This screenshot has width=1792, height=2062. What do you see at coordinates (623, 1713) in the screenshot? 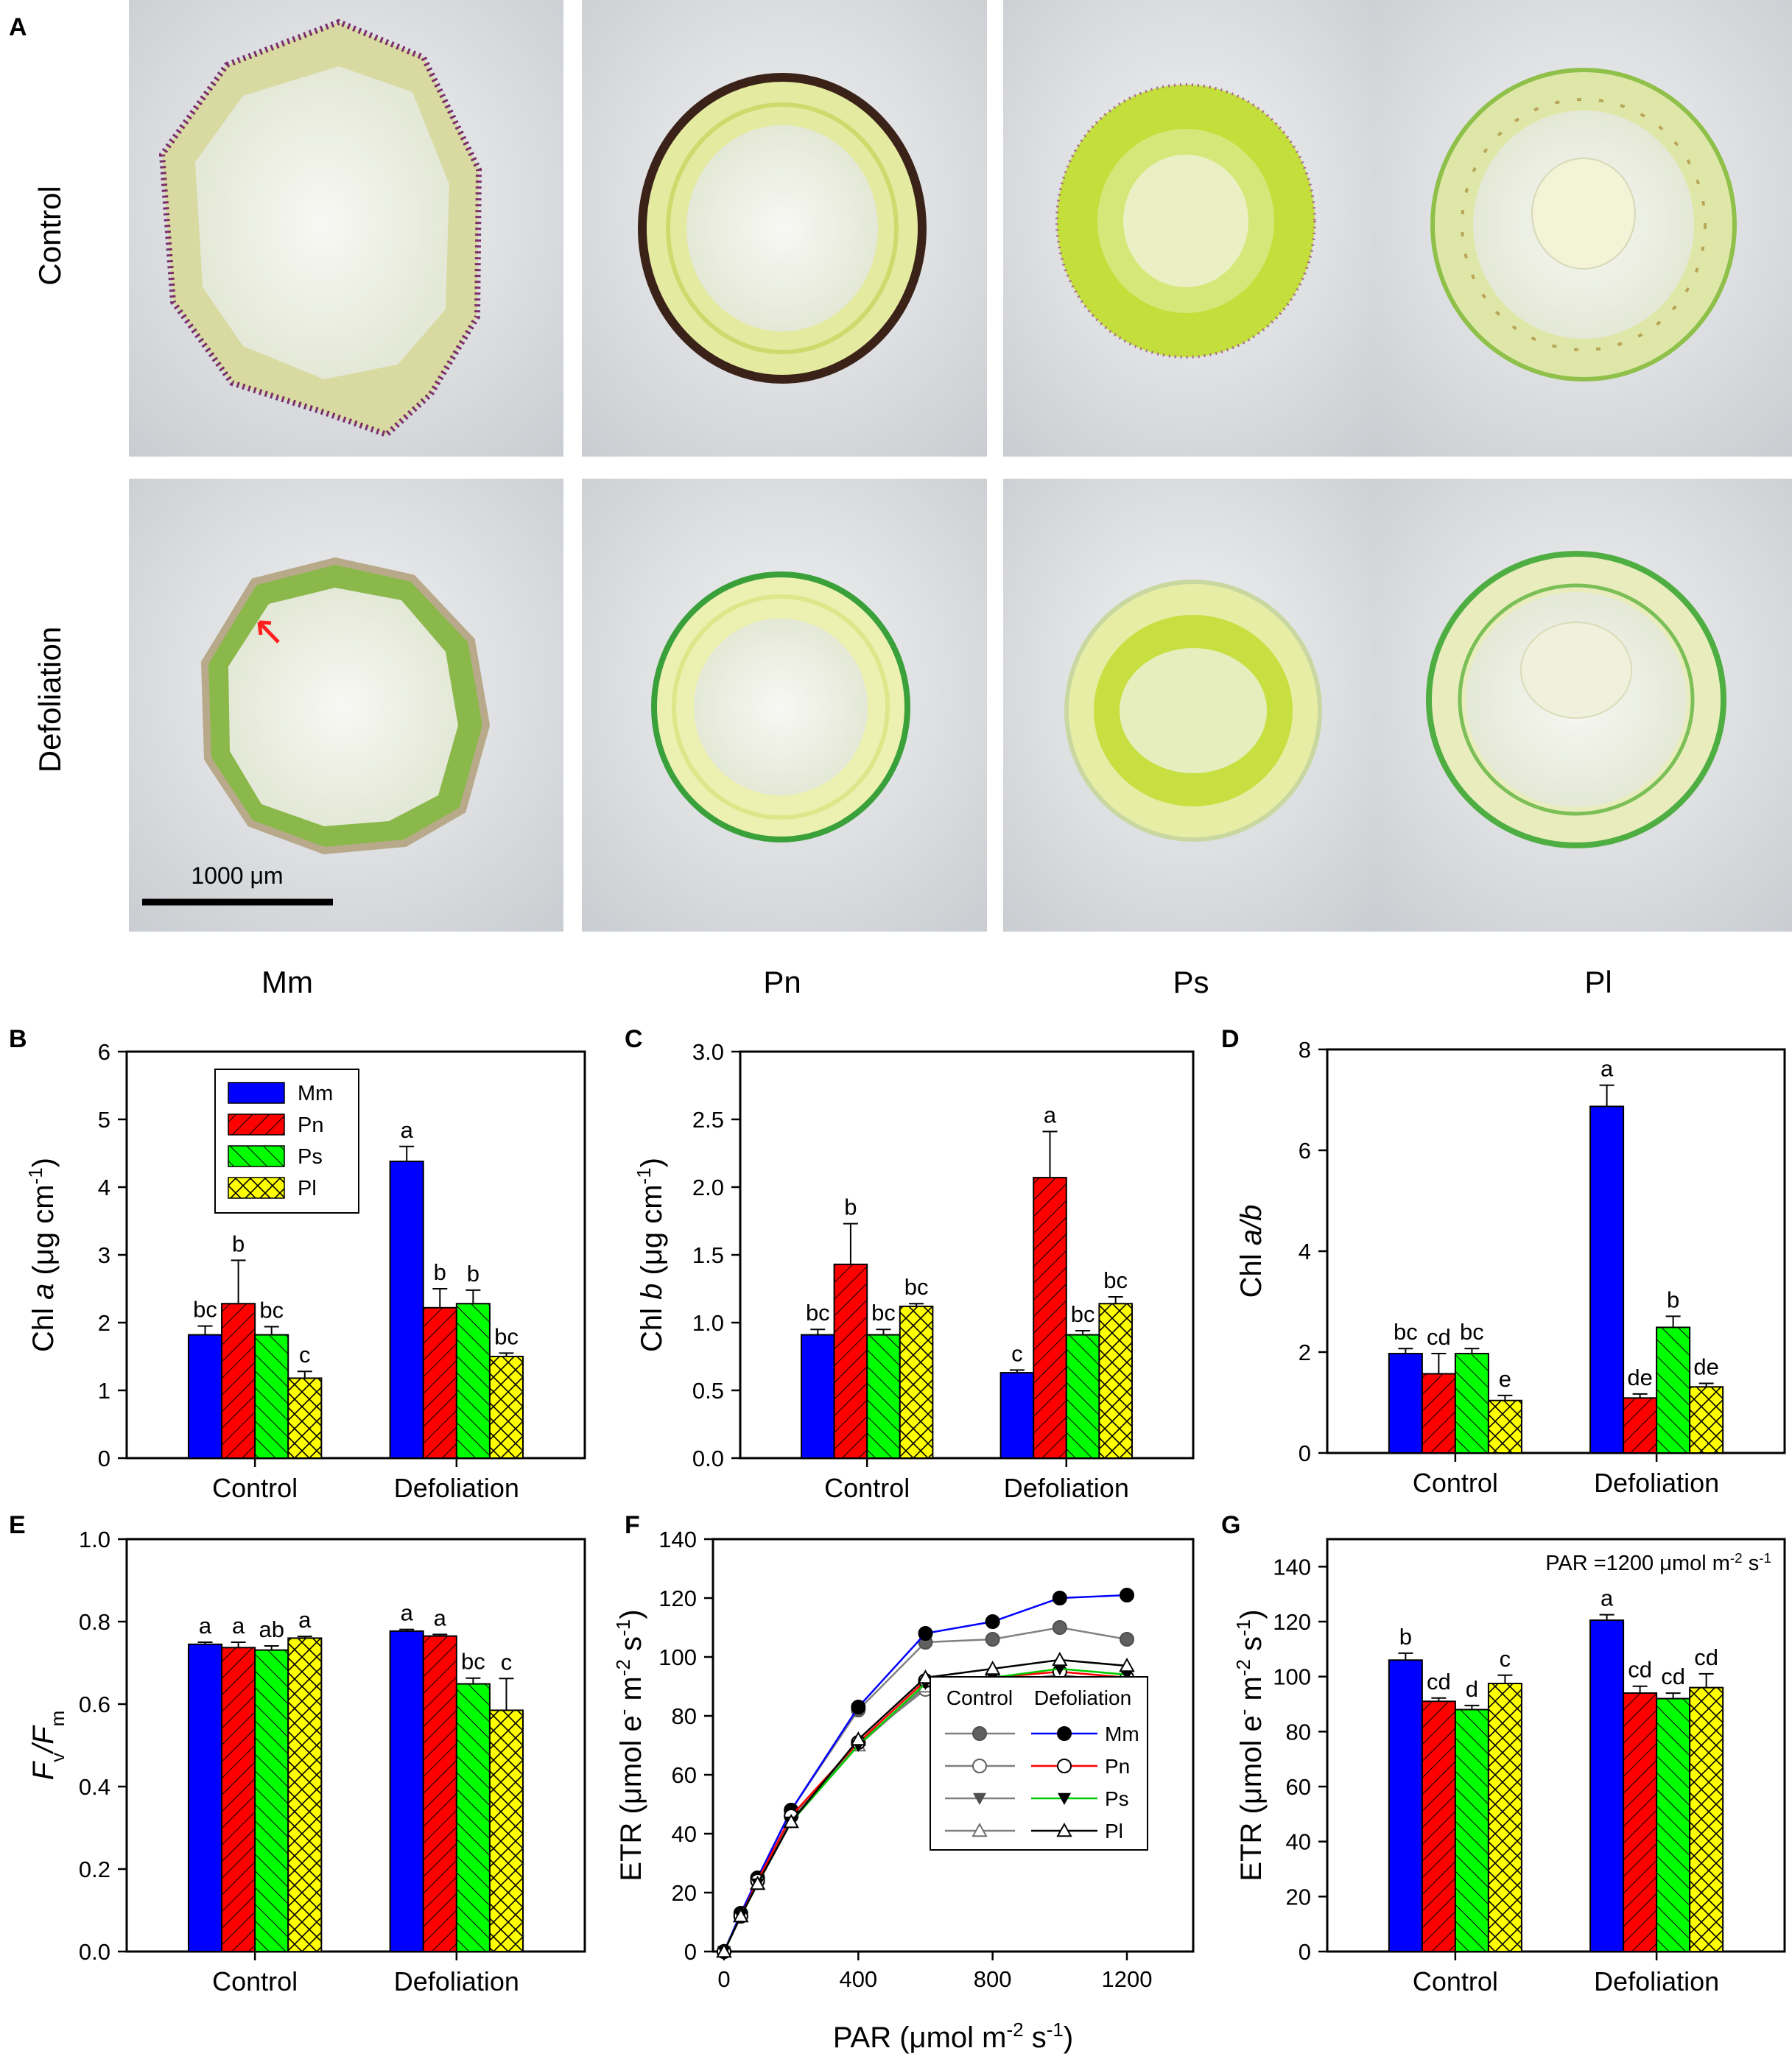
I see `y-axis-label-part: -` at bounding box center [623, 1713].